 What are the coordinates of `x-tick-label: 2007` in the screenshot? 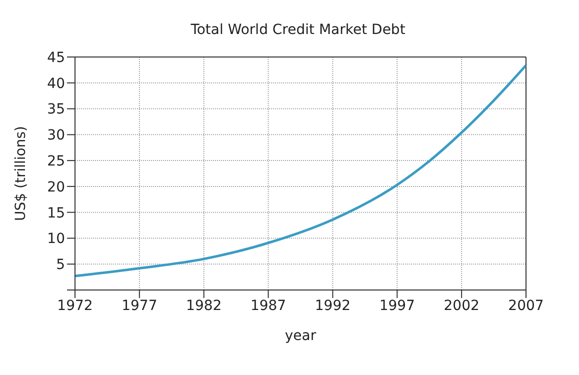 It's located at (526, 306).